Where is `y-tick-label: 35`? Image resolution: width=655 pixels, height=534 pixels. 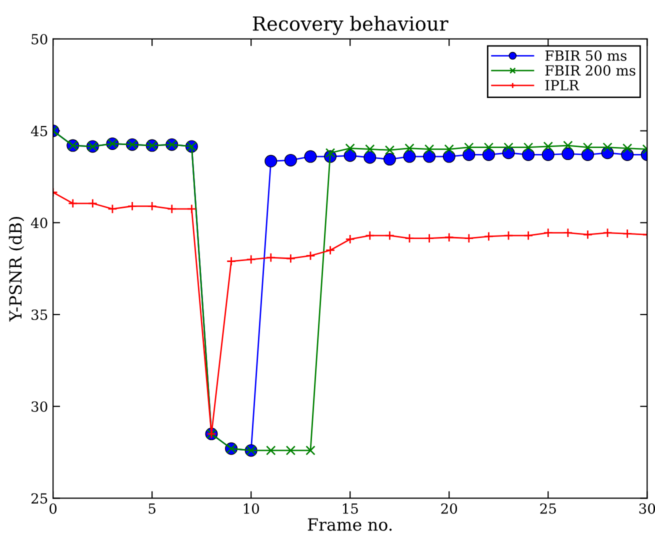
y-tick-label: 35 is located at coordinates (40, 314).